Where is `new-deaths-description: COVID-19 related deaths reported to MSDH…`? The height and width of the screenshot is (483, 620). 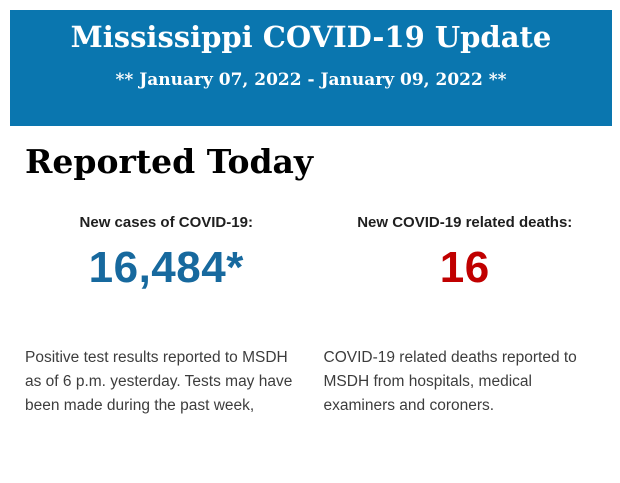 new-deaths-description: COVID-19 related deaths reported to MSDH… is located at coordinates (450, 381).